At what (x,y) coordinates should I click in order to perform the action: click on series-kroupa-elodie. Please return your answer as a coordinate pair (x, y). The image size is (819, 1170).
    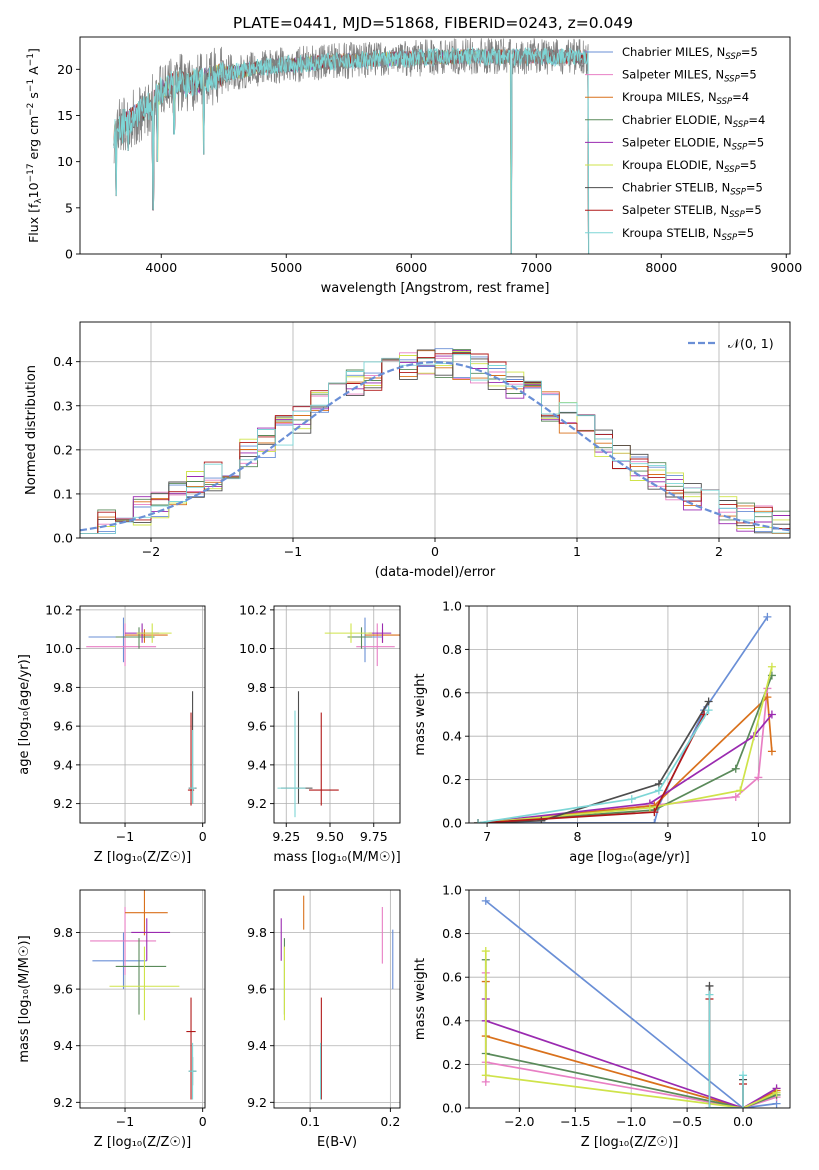
    Looking at the image, I should click on (625, 742).